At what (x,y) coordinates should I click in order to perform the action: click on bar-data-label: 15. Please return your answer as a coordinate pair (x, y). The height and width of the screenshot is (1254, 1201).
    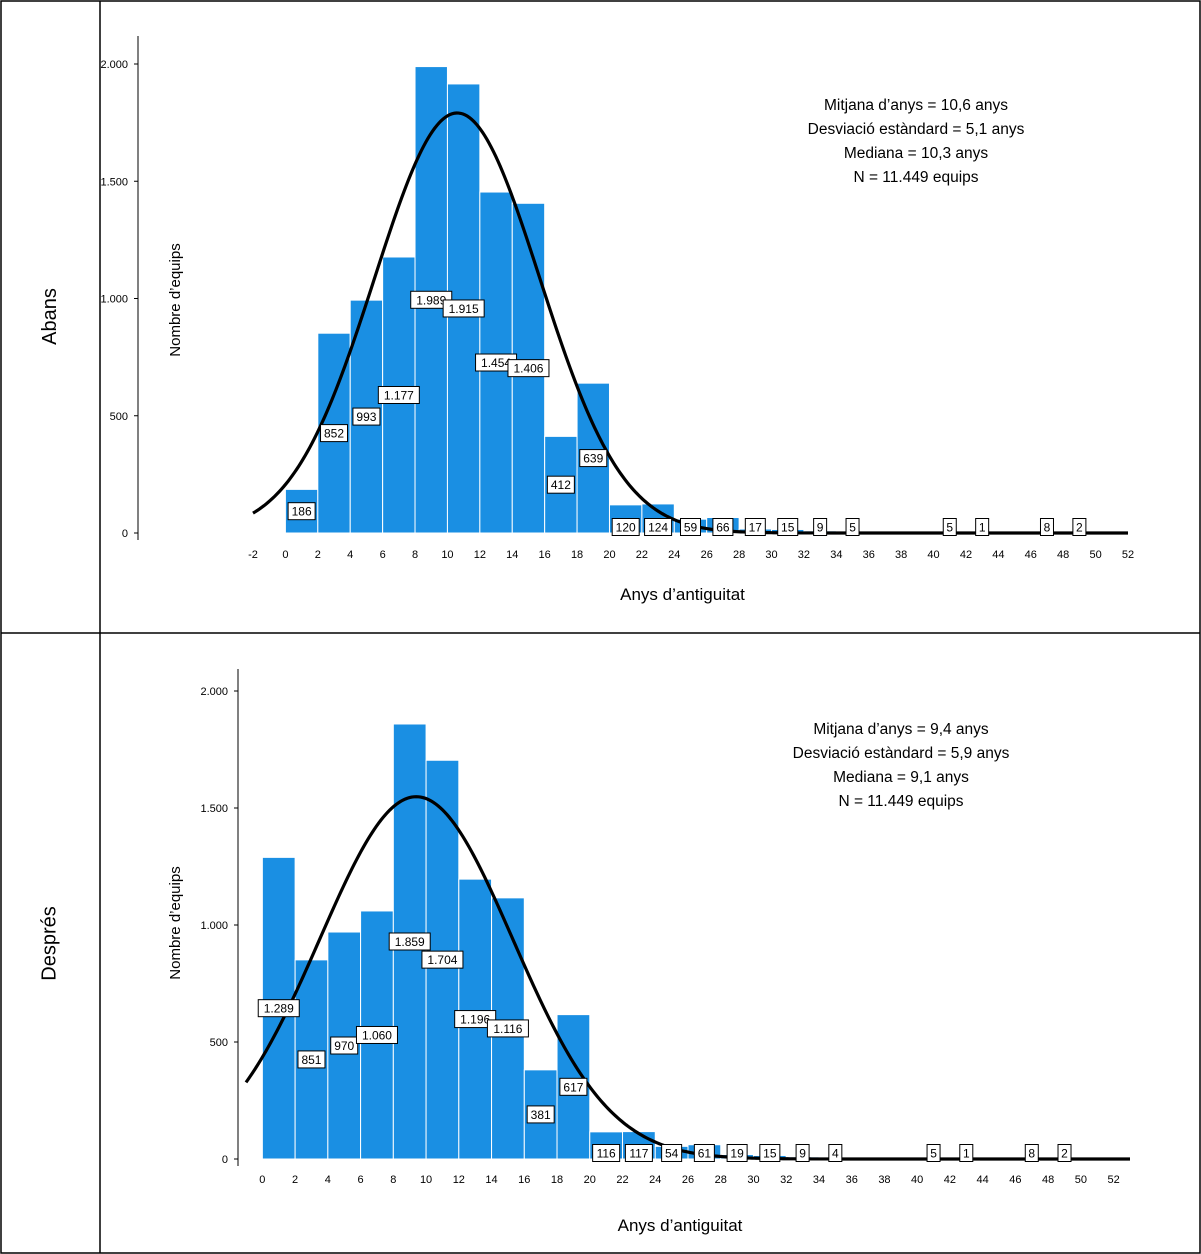
    Looking at the image, I should click on (788, 527).